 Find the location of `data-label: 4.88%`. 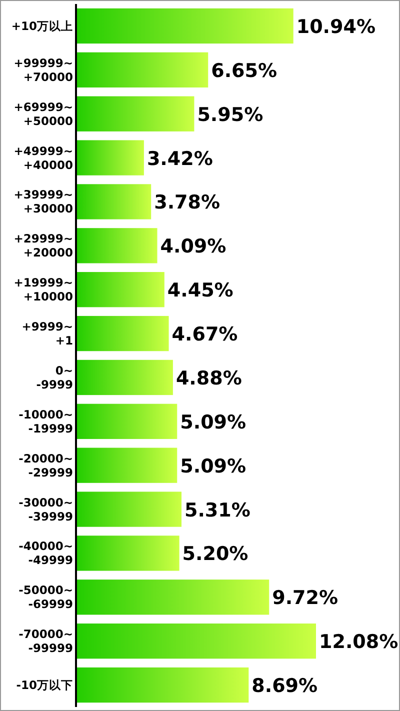

data-label: 4.88% is located at coordinates (209, 378).